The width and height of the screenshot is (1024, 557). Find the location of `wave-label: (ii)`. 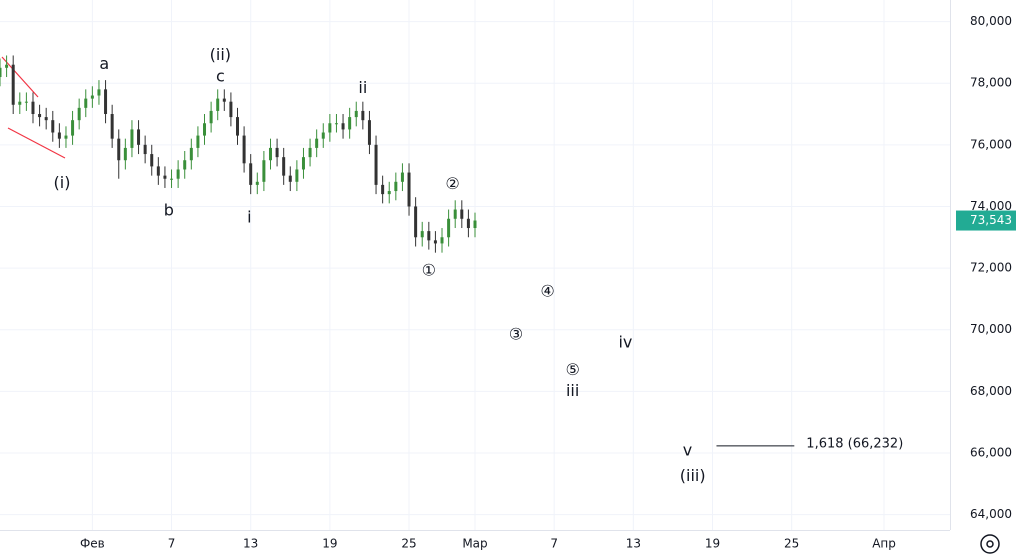

wave-label: (ii) is located at coordinates (220, 54).